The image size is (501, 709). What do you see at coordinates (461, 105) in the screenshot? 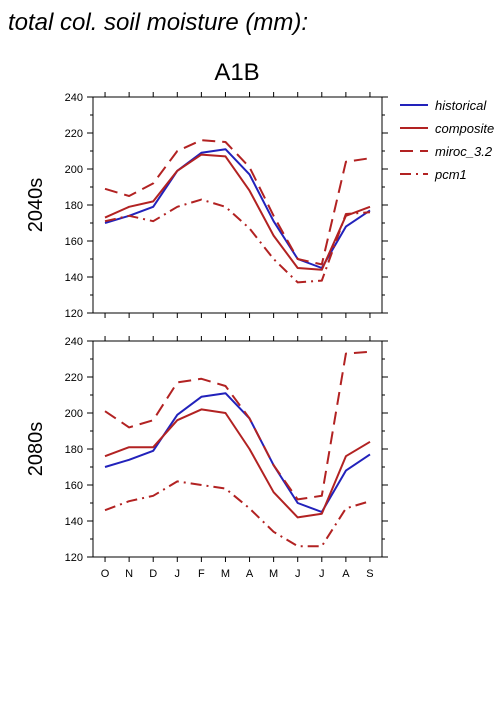
I see `legend-label: historical` at bounding box center [461, 105].